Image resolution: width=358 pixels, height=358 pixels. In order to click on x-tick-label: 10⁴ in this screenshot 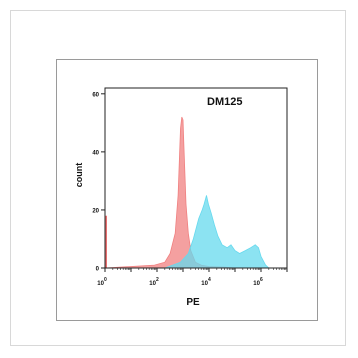, I will do `click(206, 282)`.